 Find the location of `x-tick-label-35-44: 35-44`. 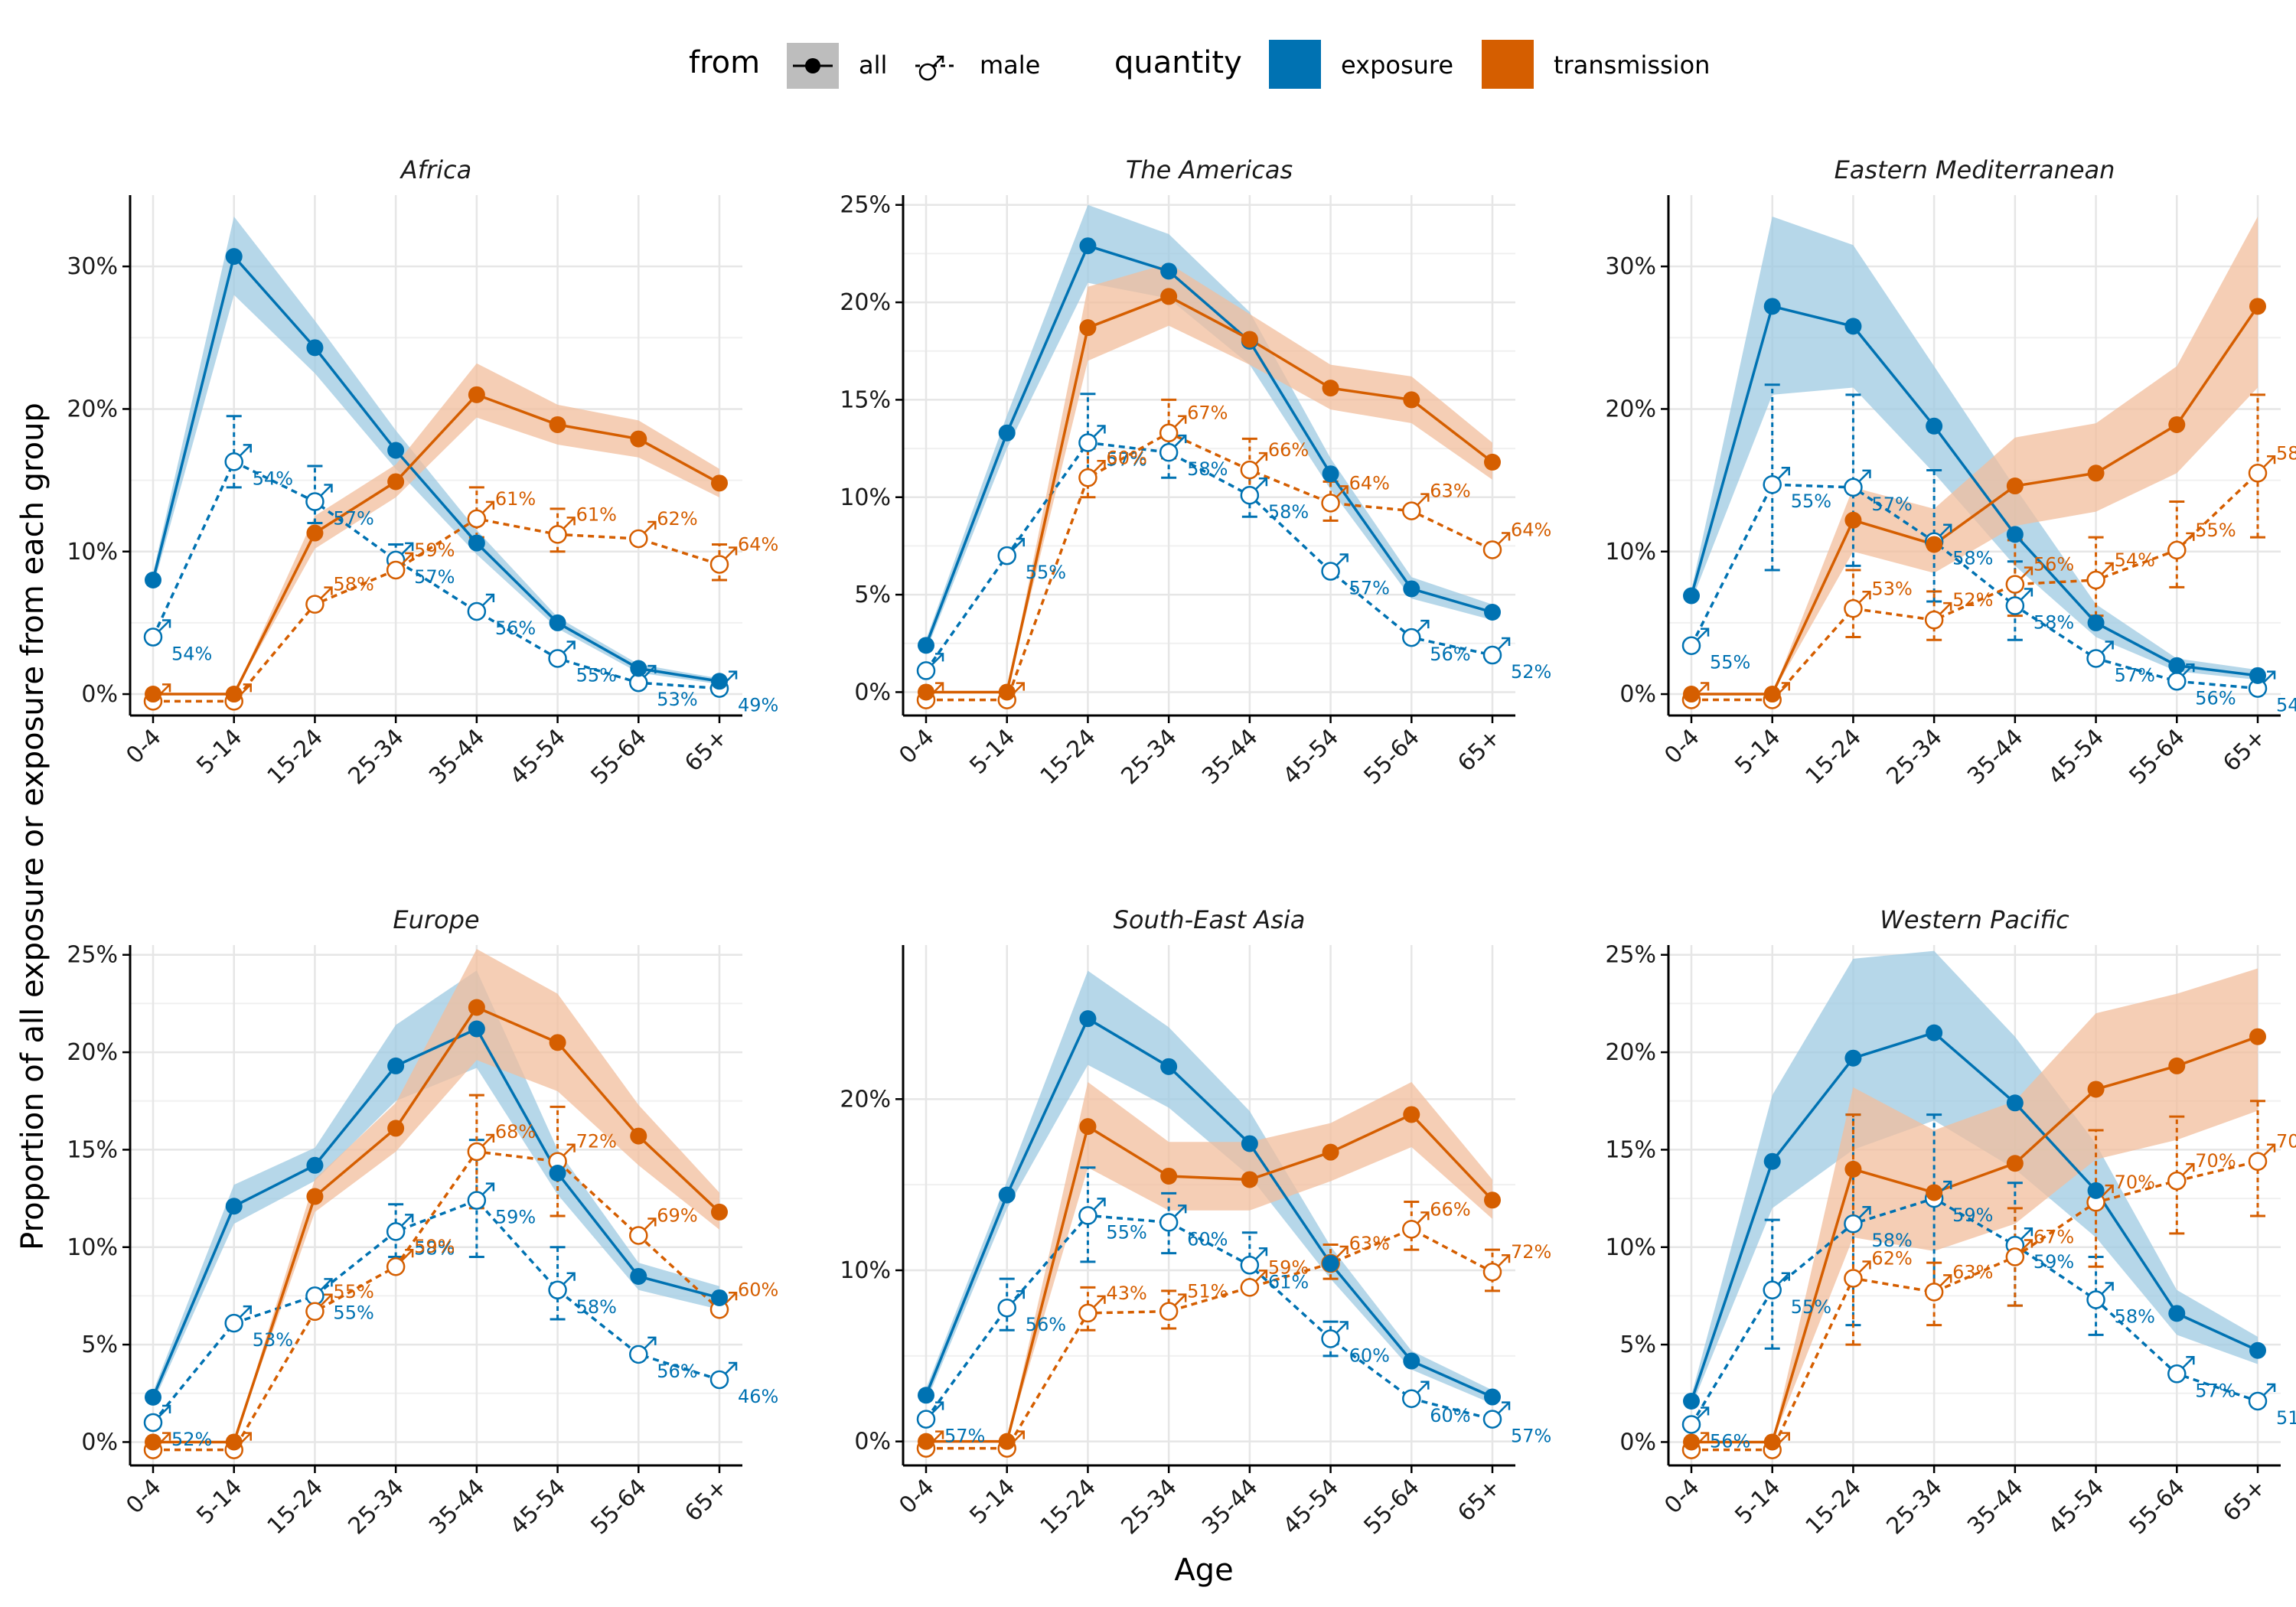

x-tick-label-35-44: 35-44 is located at coordinates (1230, 757).